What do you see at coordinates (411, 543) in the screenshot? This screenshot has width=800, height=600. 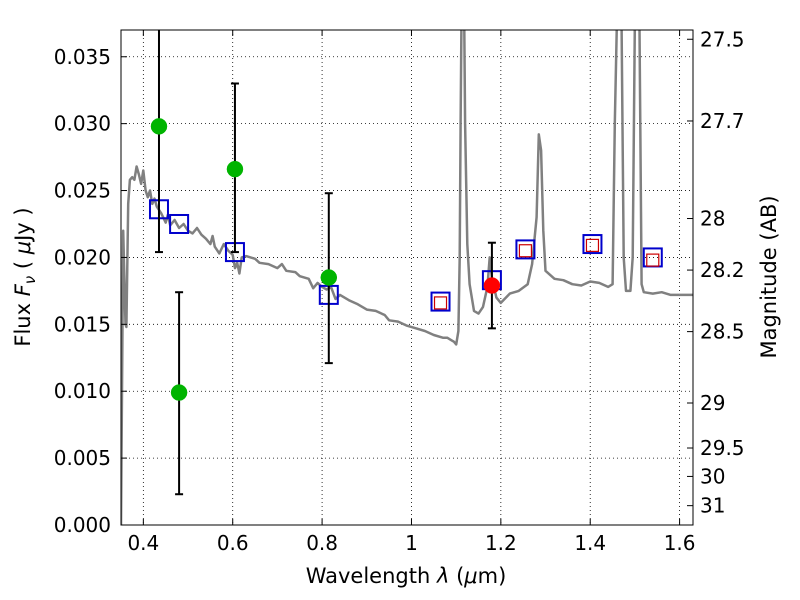 I see `x-tick-label: 1` at bounding box center [411, 543].